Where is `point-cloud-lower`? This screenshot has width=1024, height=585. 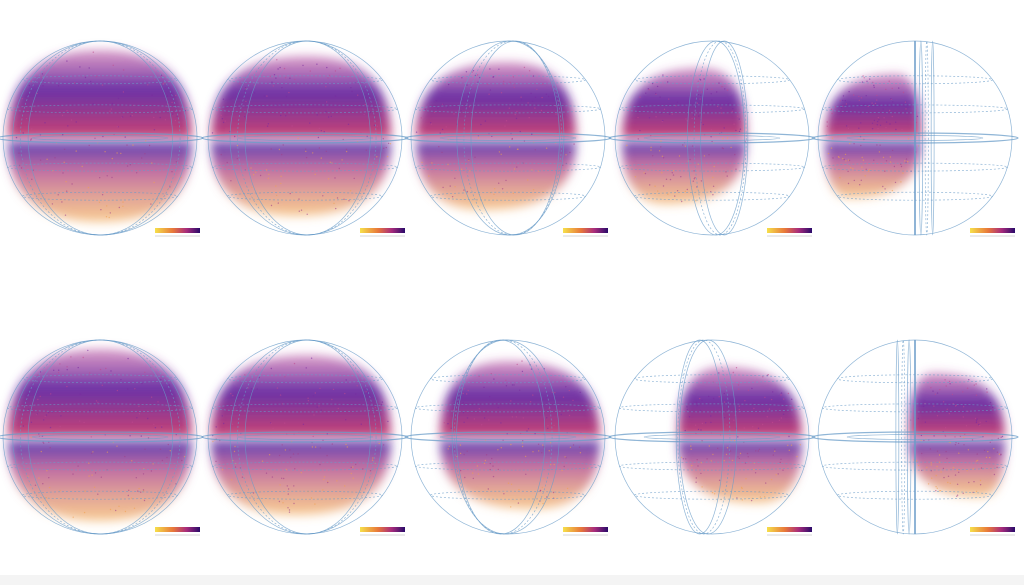
point-cloud-lower is located at coordinates (957, 469).